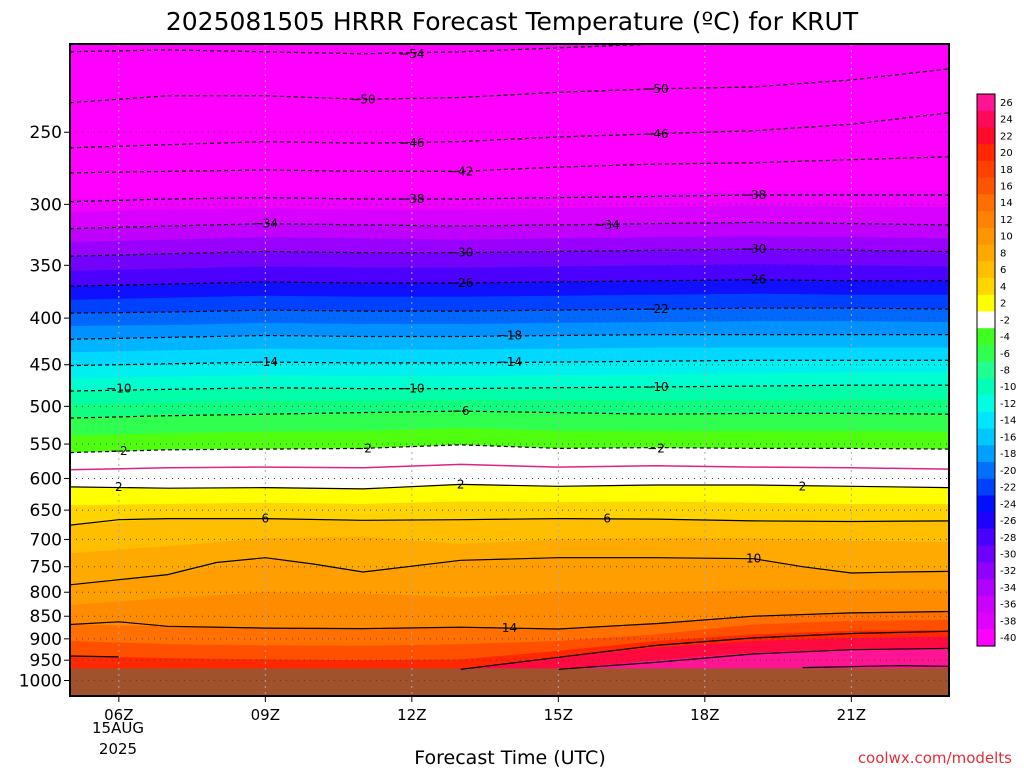  I want to click on y-tick-label-400: 400, so click(46, 319).